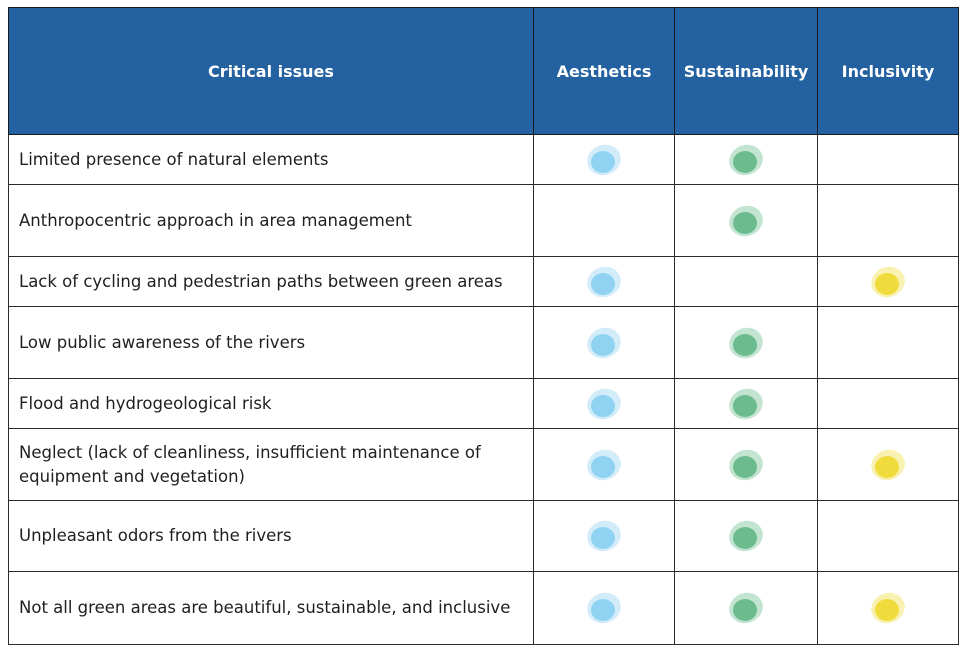 The image size is (967, 651). I want to click on column-header: Critical issues, so click(271, 71).